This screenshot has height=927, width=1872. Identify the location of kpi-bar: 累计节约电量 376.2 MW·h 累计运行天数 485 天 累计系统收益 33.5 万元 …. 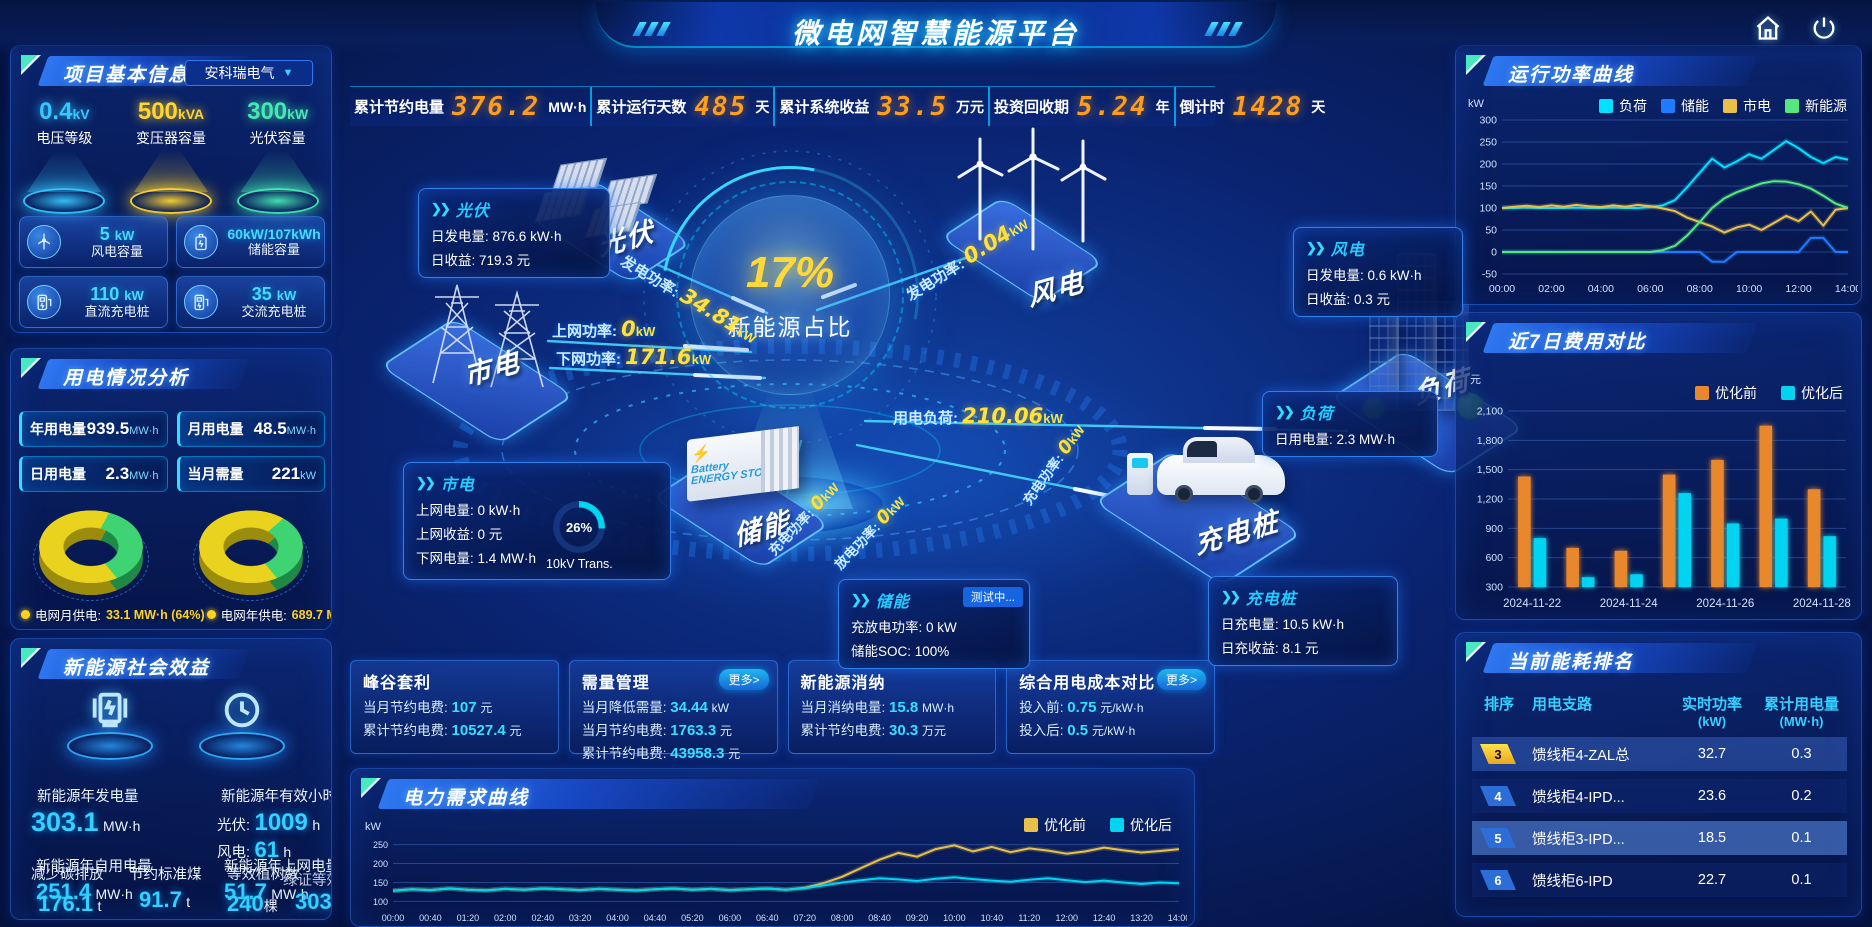
(837, 106).